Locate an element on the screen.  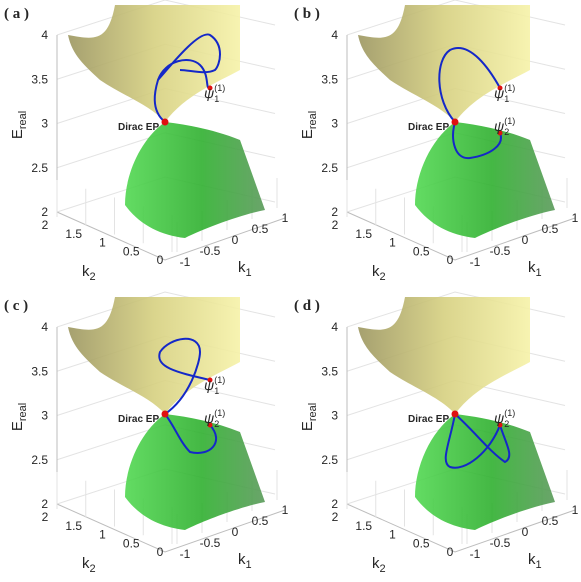
panel-label: ( c ) is located at coordinates (16, 306).